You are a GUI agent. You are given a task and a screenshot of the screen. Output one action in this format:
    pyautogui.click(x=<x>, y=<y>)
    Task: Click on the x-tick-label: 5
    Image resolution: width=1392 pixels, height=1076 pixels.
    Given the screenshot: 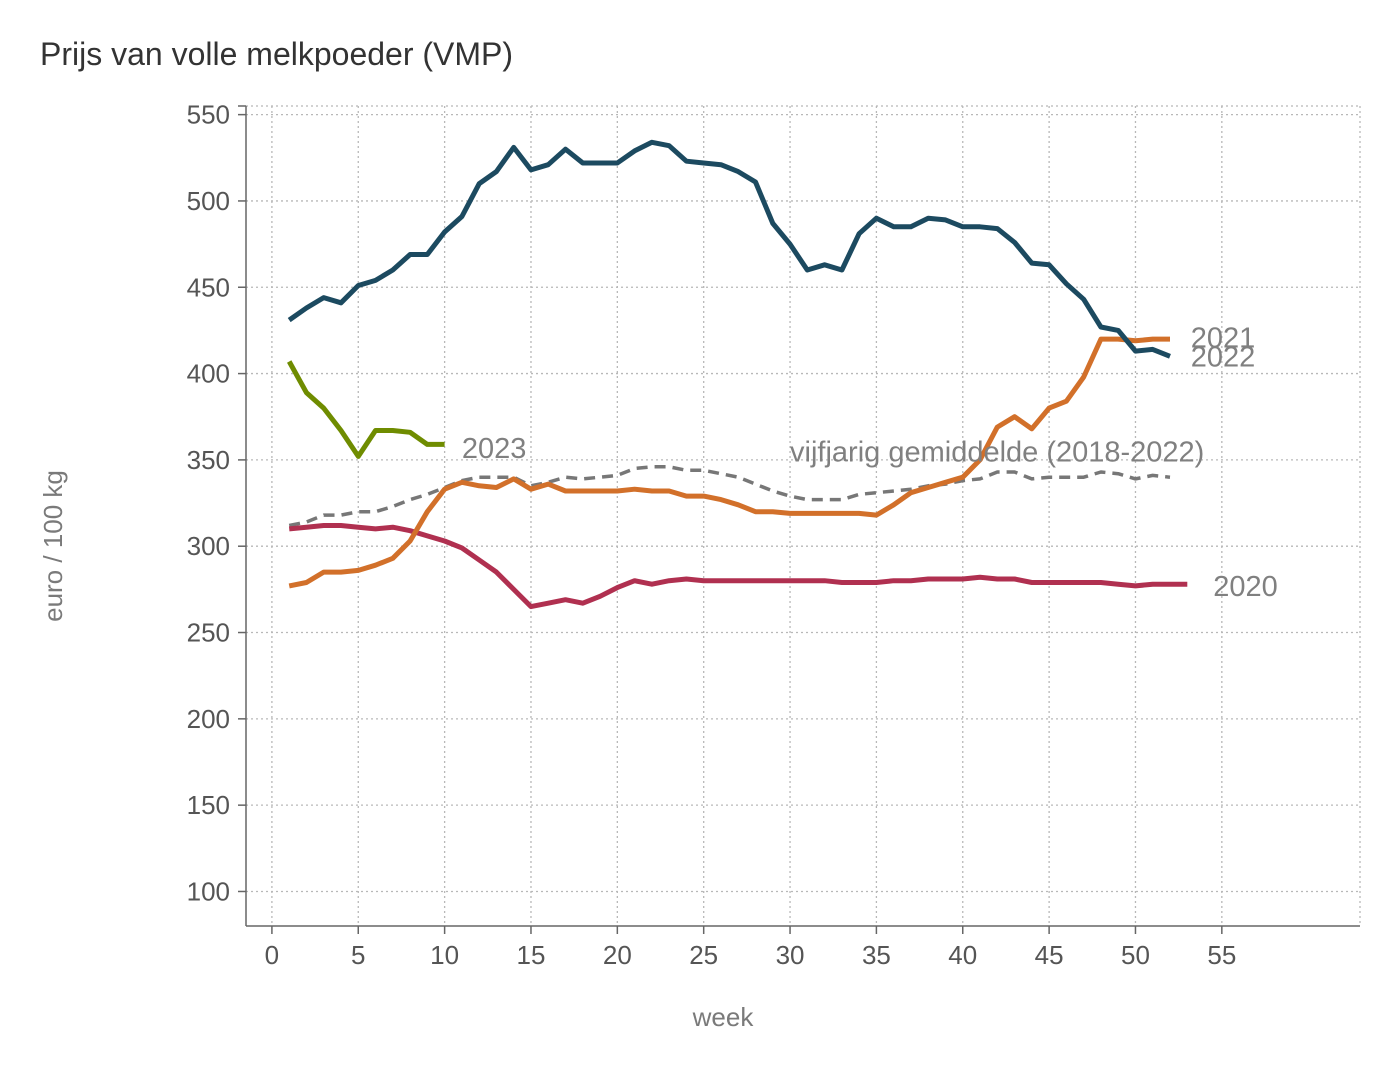 What is the action you would take?
    pyautogui.click(x=358, y=955)
    